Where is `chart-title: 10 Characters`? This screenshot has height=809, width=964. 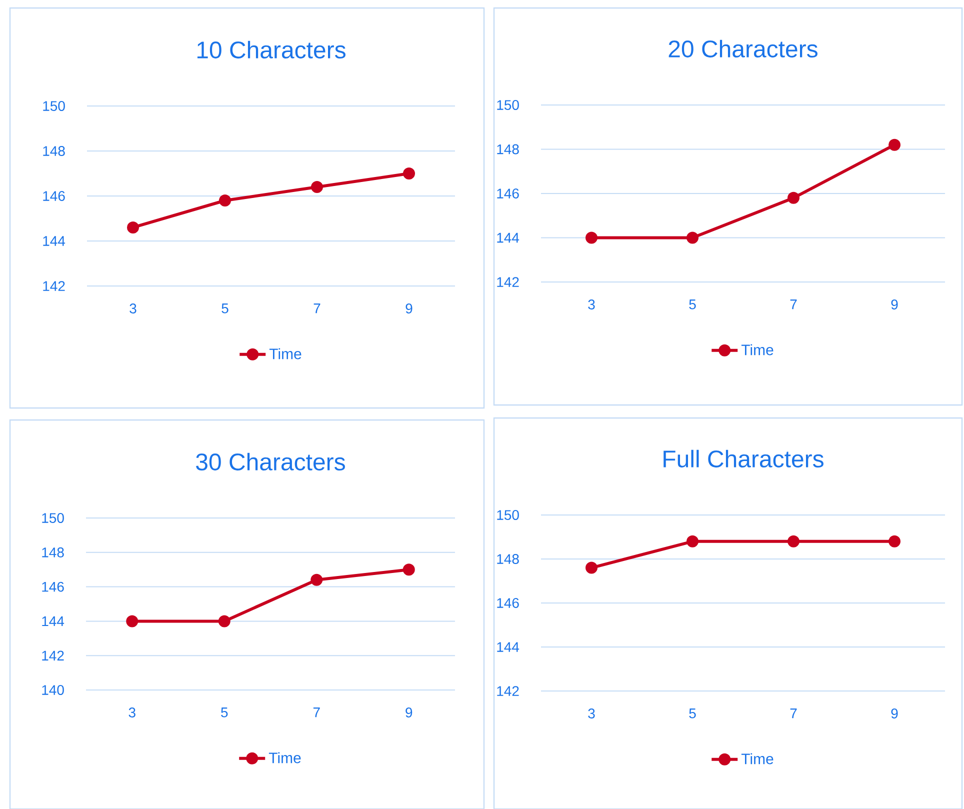 chart-title: 10 Characters is located at coordinates (271, 49).